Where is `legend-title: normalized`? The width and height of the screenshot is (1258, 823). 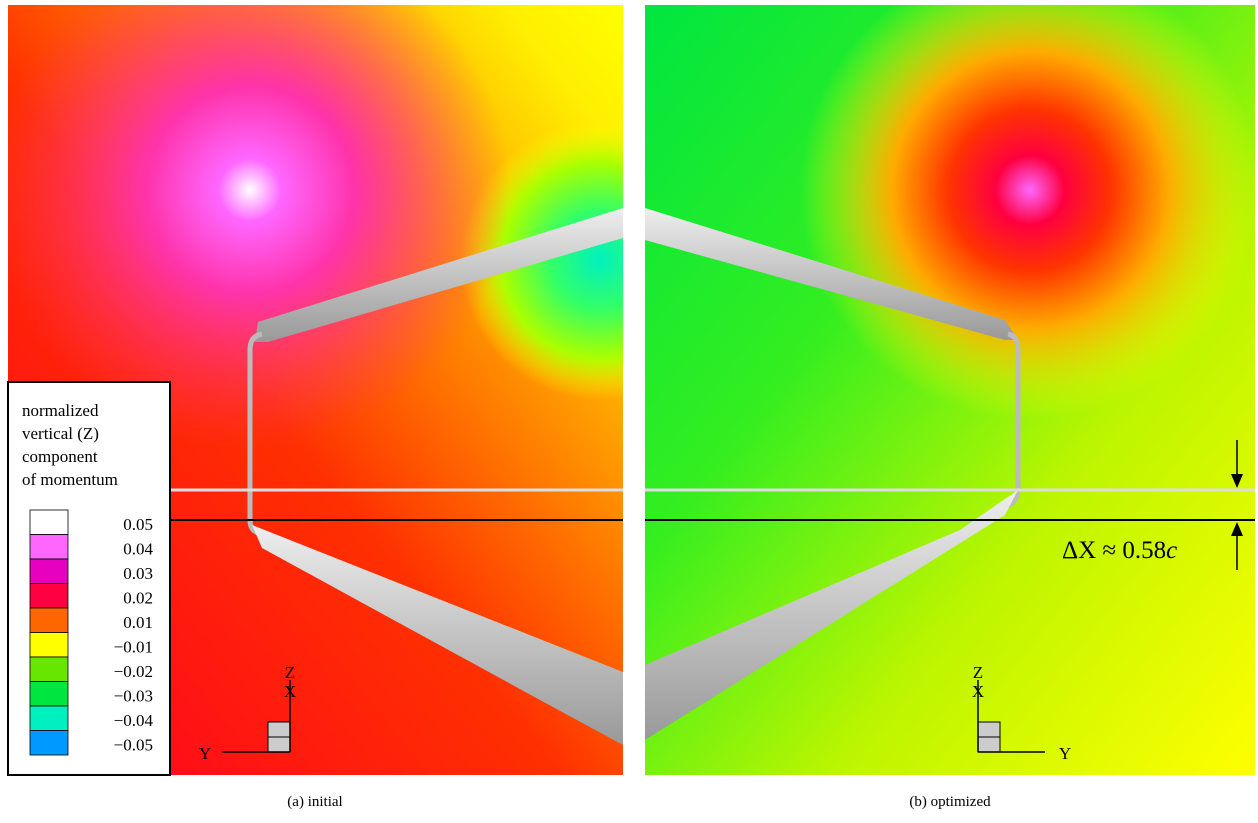
legend-title: normalized is located at coordinates (60, 410).